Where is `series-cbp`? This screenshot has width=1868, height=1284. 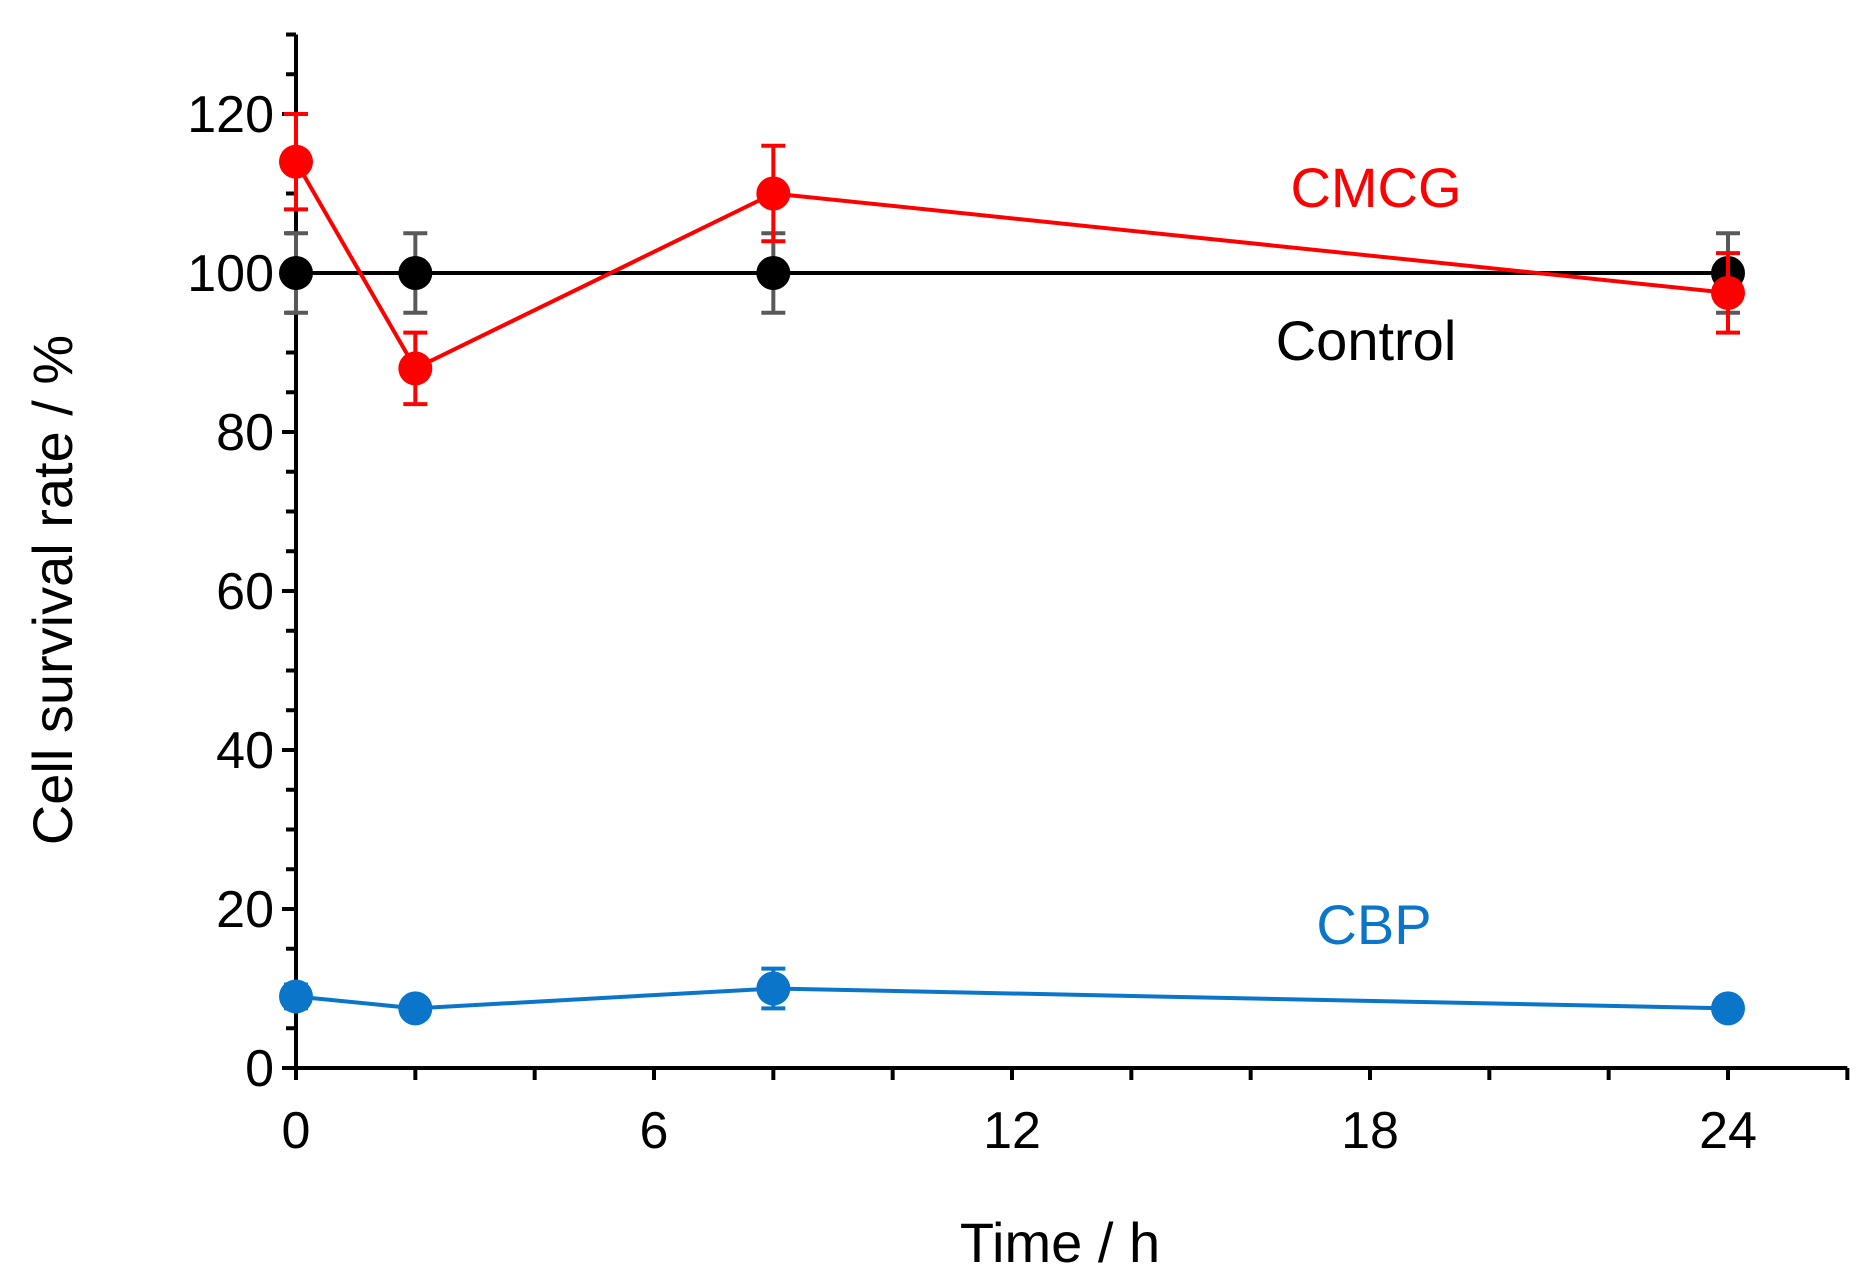
series-cbp is located at coordinates (1012, 996).